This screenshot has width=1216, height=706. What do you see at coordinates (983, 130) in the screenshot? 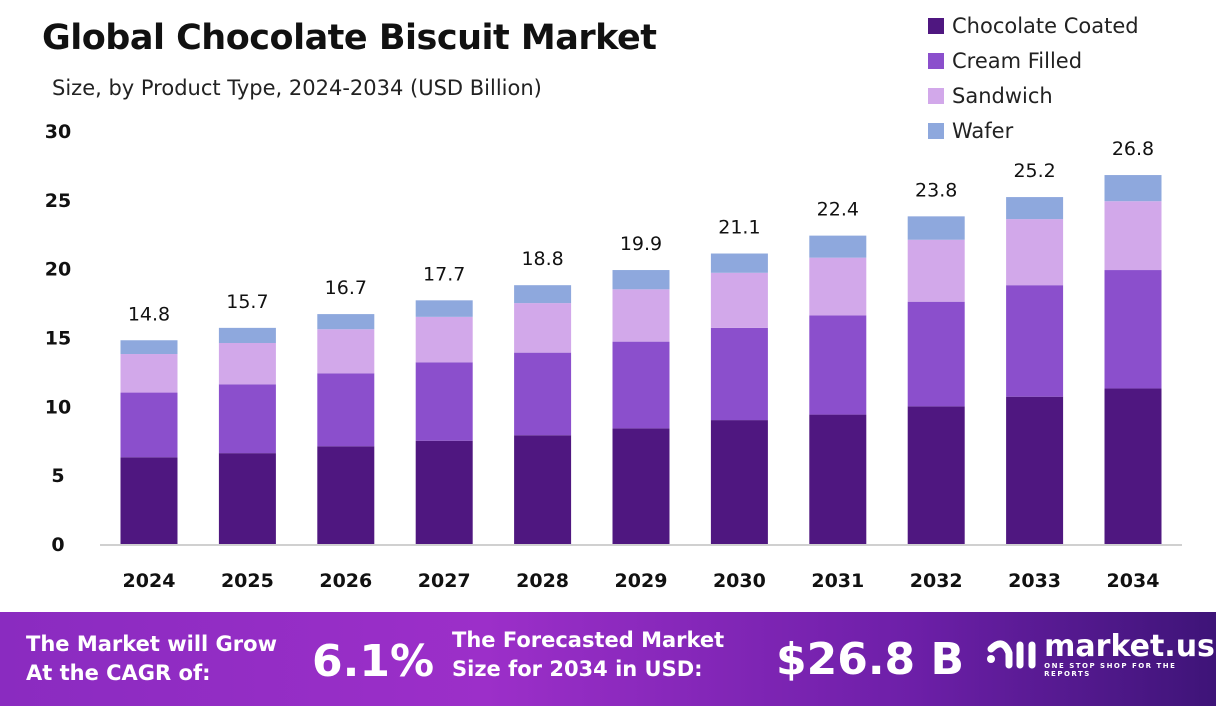
I see `legend-label: Wafer` at bounding box center [983, 130].